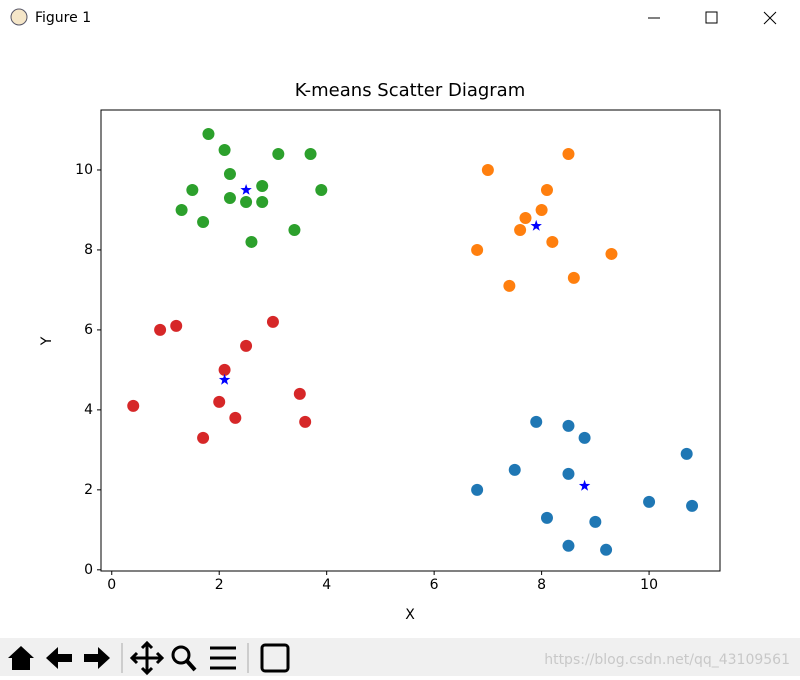 Image resolution: width=800 pixels, height=680 pixels. Describe the element at coordinates (181, 655) in the screenshot. I see `zoom-button` at that location.